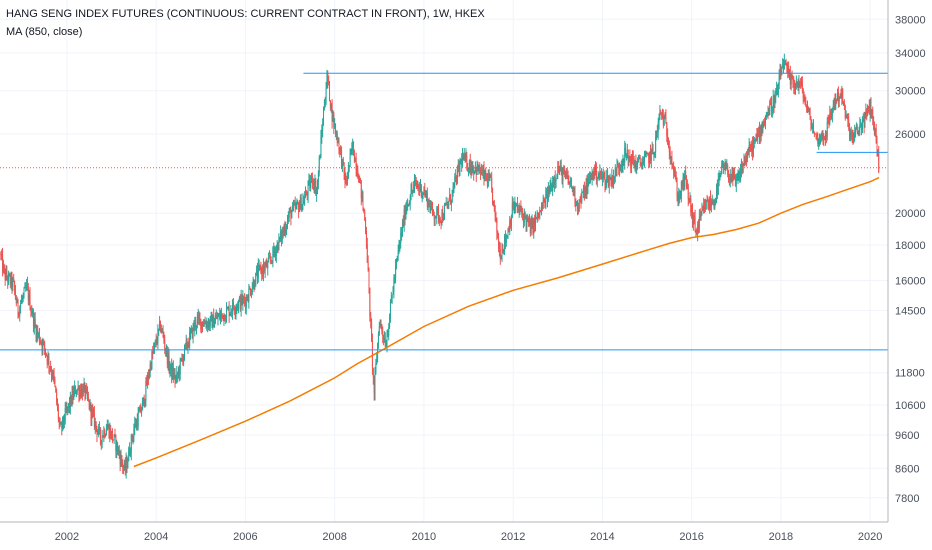 Image resolution: width=932 pixels, height=550 pixels. Describe the element at coordinates (44, 32) in the screenshot. I see `indicator-label: MA (850, close)` at that location.